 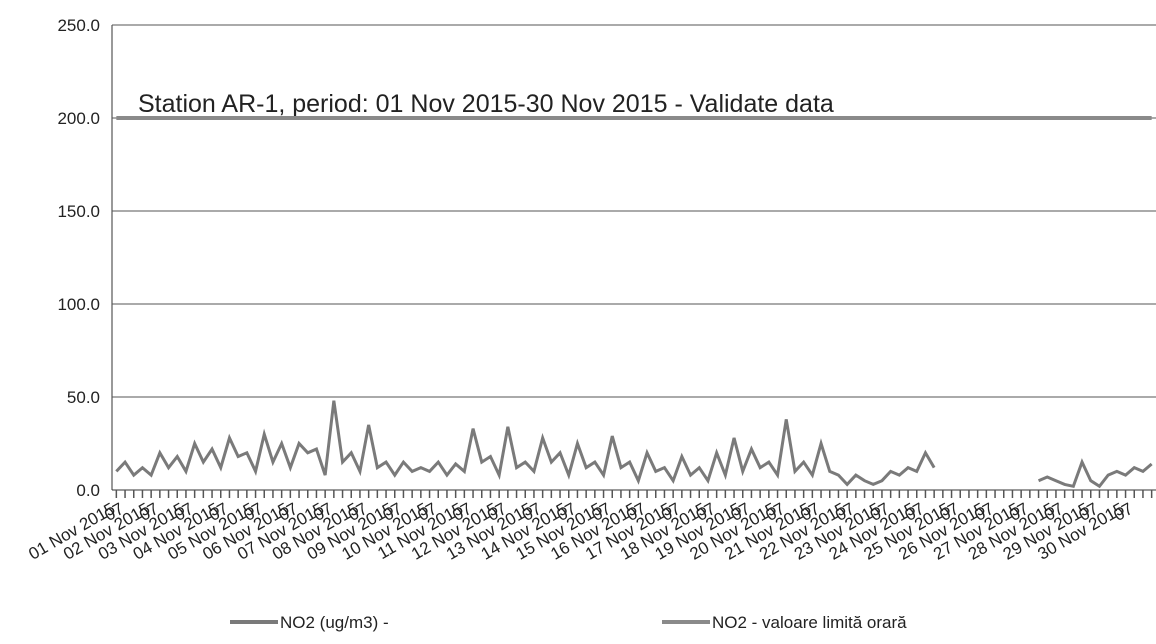 I want to click on y-tick-label: 100.0, so click(x=78, y=304).